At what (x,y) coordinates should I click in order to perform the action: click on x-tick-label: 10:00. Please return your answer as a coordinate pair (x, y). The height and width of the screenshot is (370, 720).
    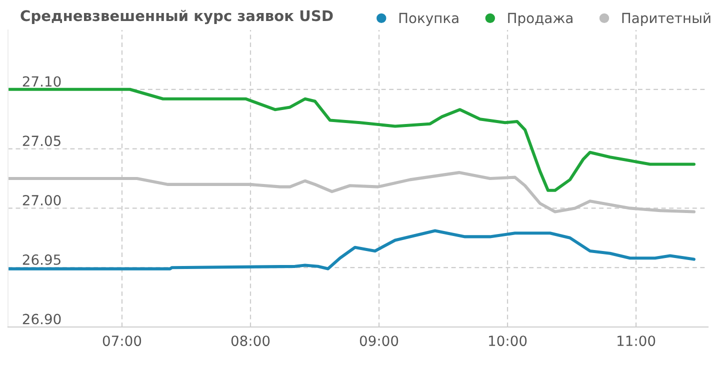
    Looking at the image, I should click on (508, 341).